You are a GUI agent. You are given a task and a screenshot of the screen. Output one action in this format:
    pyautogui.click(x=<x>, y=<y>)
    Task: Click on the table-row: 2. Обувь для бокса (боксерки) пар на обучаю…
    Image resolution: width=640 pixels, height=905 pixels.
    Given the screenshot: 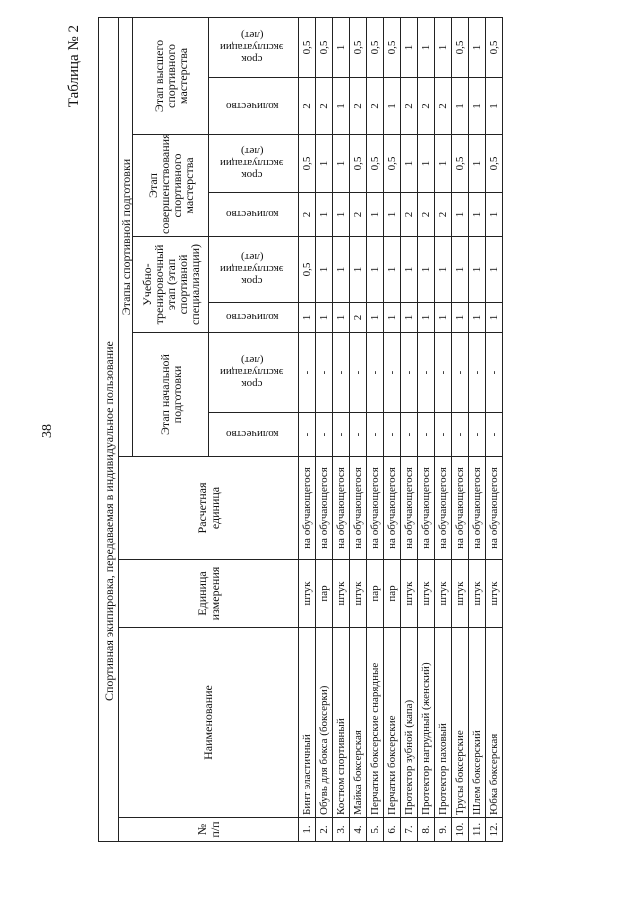 What is the action you would take?
    pyautogui.click(x=324, y=429)
    